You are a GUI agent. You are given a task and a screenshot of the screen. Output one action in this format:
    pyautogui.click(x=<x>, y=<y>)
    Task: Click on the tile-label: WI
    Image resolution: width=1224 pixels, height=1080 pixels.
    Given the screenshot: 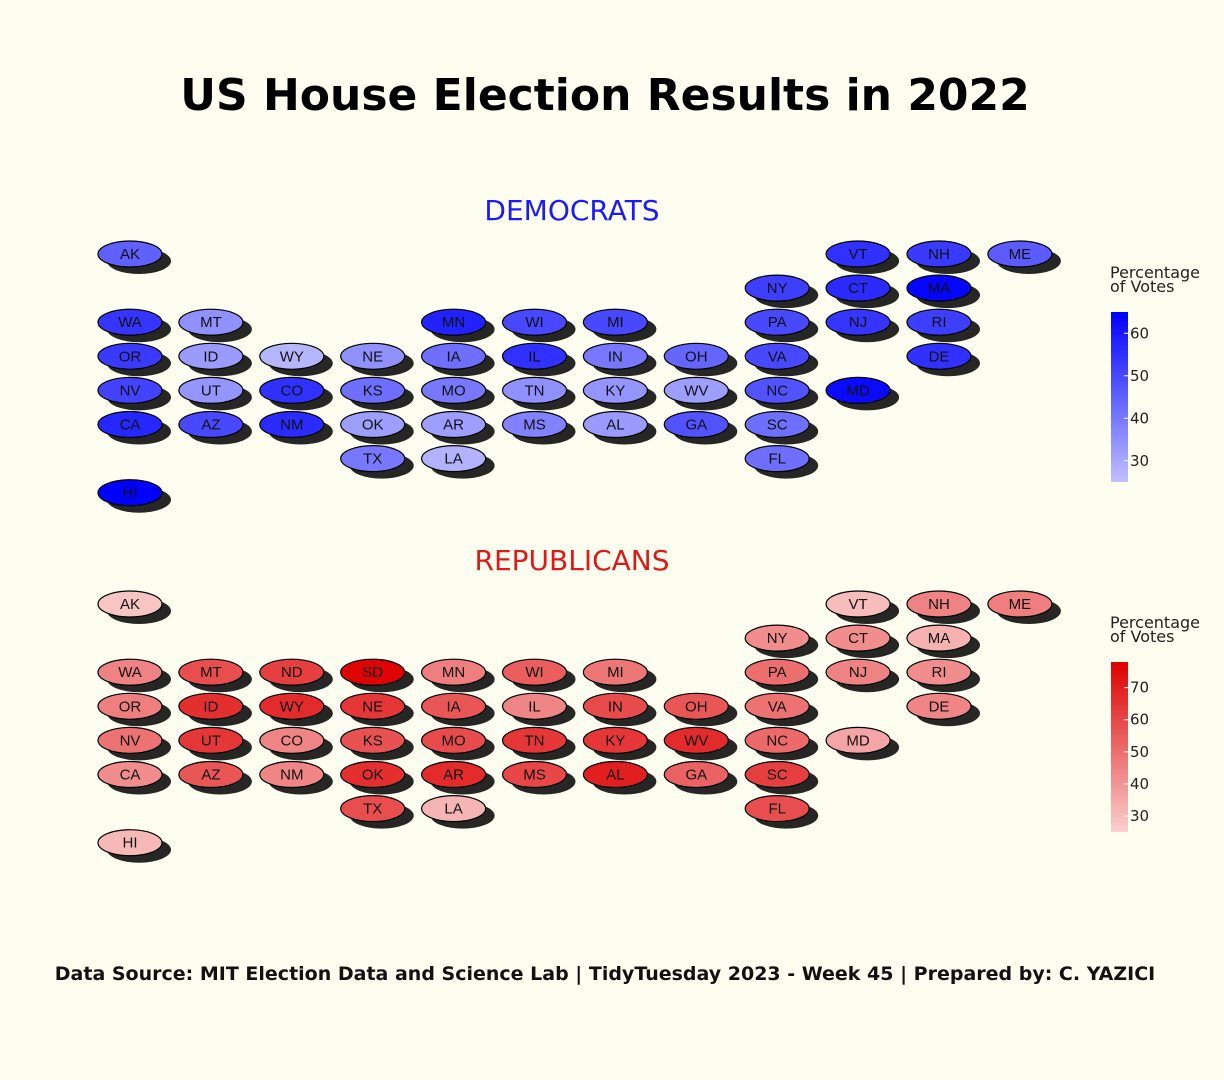 What is the action you would take?
    pyautogui.click(x=534, y=322)
    